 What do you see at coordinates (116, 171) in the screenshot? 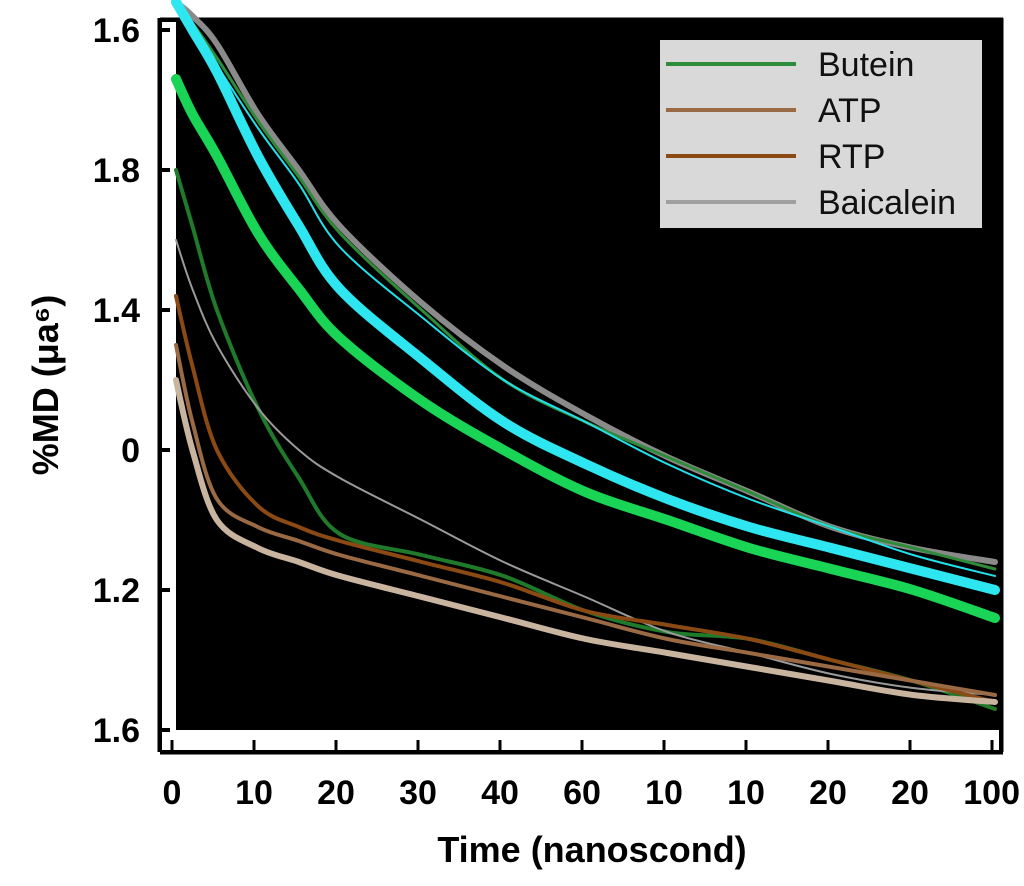
I see `y-tick-label: 1.8` at bounding box center [116, 171].